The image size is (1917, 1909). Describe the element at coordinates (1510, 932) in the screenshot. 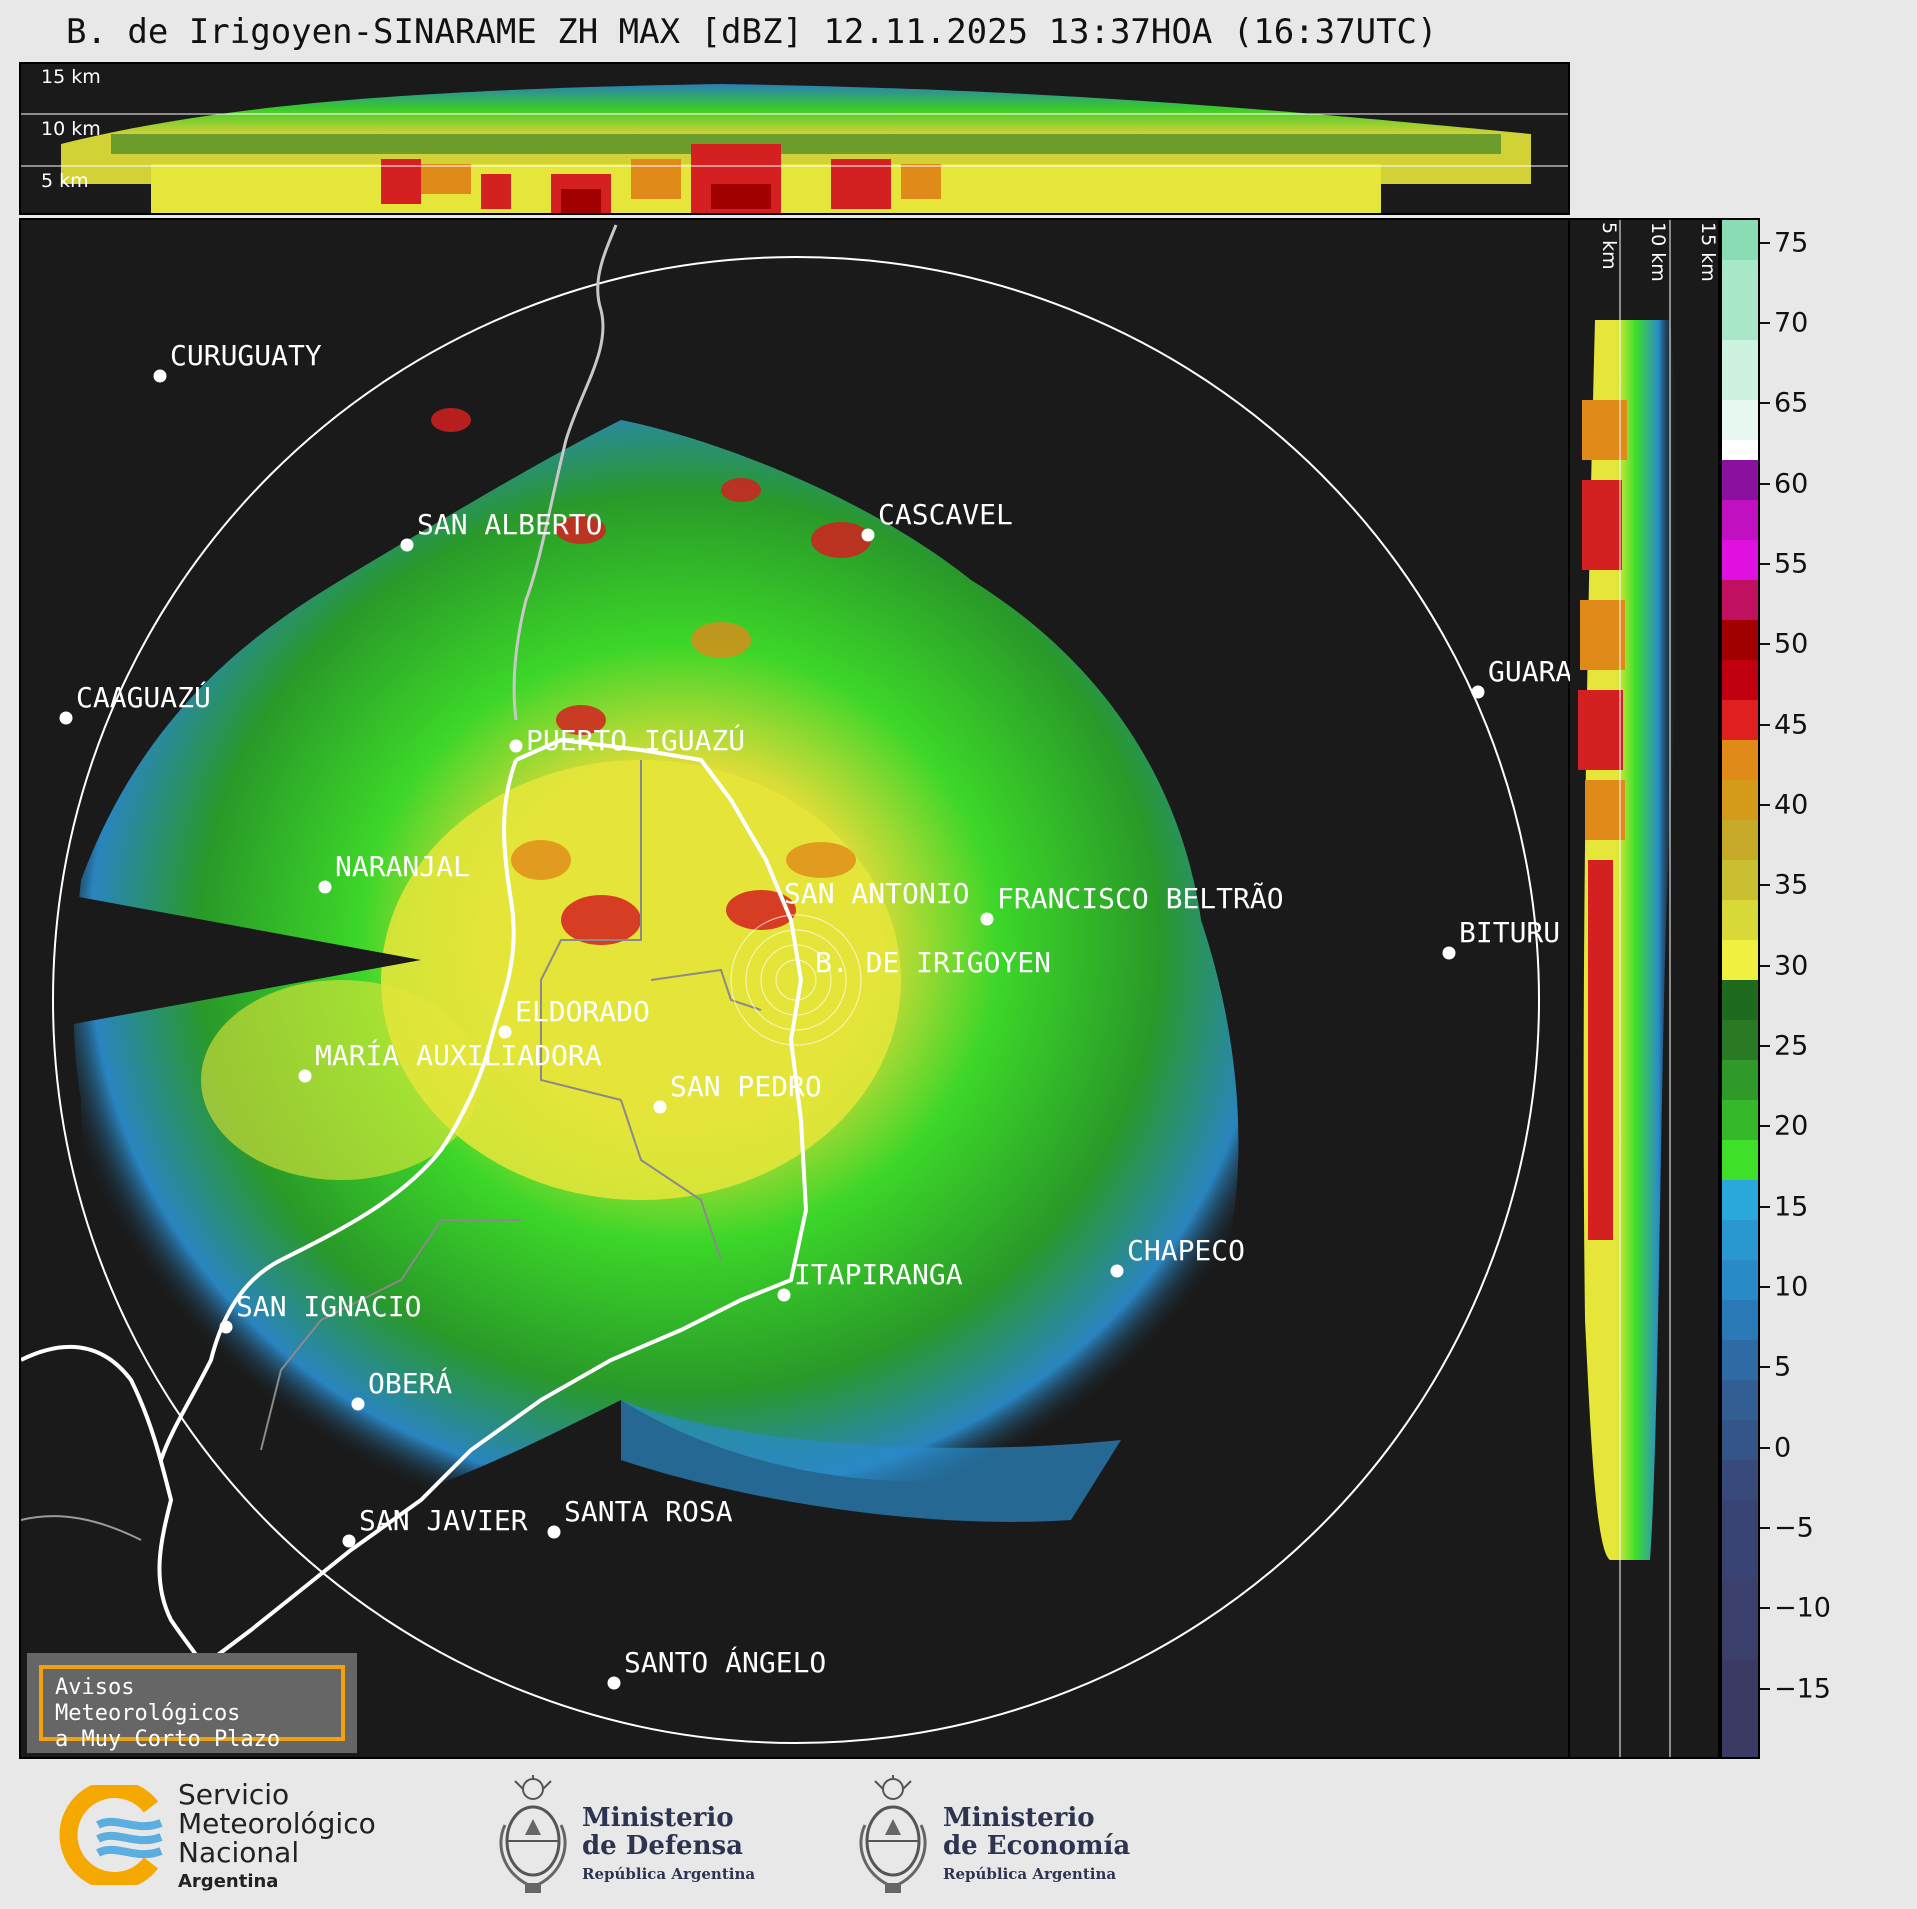

I see `city-label: BITURU` at that location.